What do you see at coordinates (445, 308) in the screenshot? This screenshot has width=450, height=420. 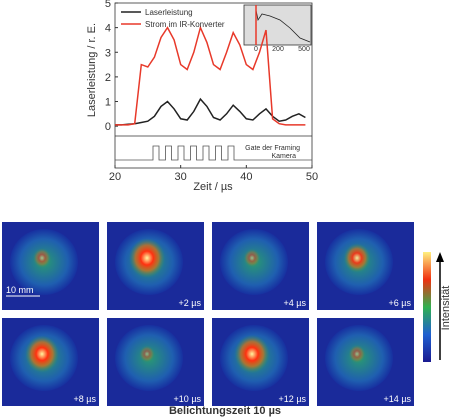 I see `colorbar-label: Intensität` at bounding box center [445, 308].